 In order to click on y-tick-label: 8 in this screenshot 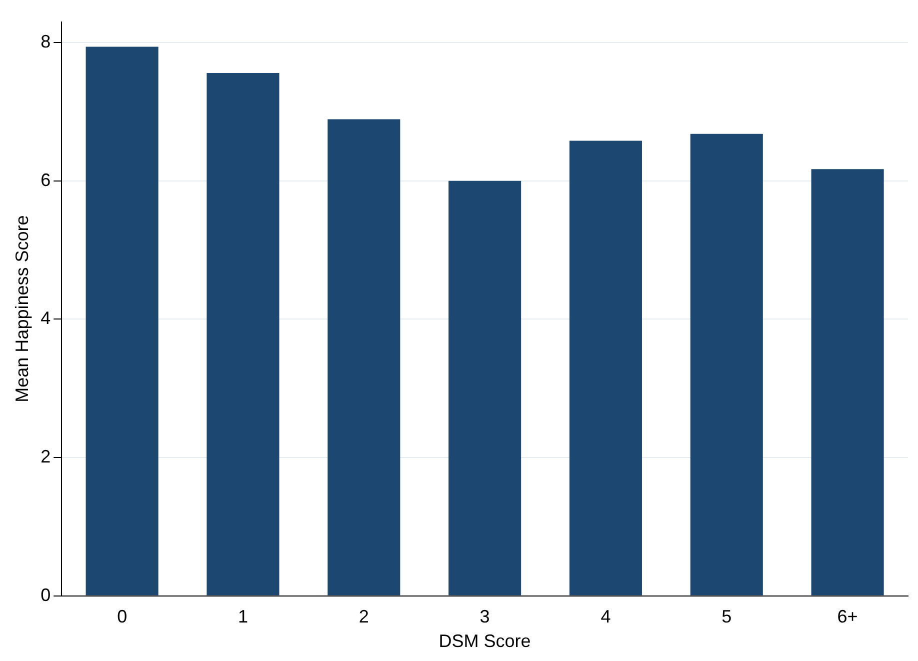, I will do `click(45, 42)`.